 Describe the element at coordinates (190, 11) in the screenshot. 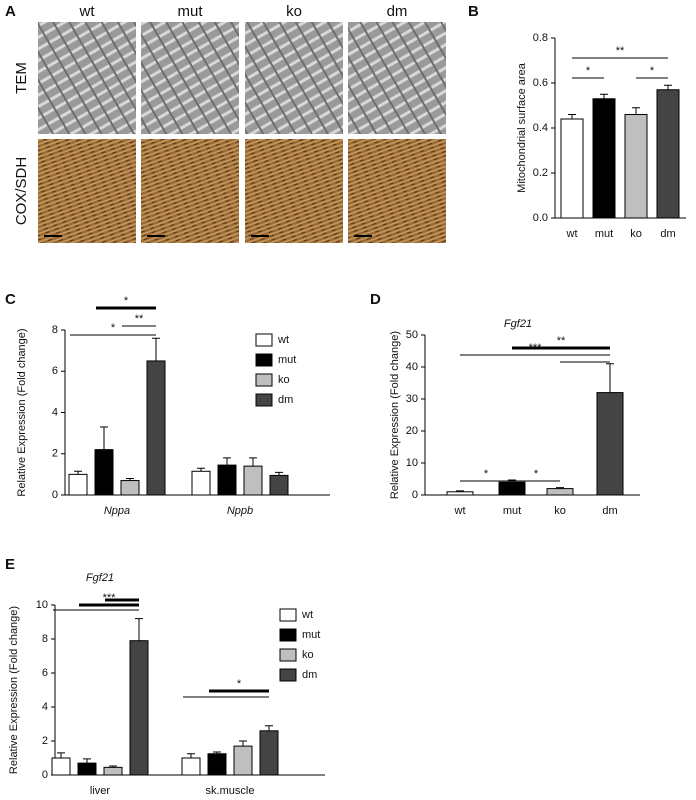

I see `column-label: mut` at that location.